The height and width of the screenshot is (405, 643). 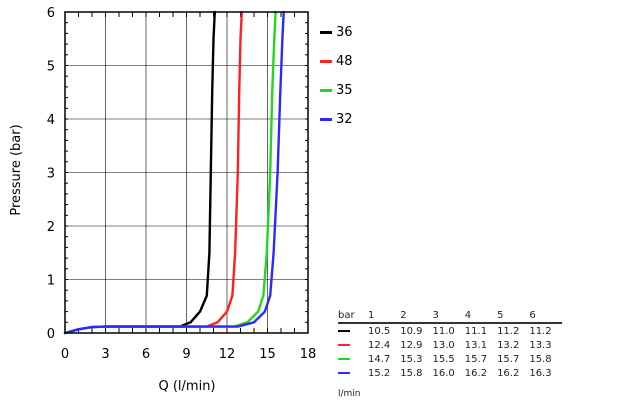 I want to click on table-row: 12.4 12.9 13.0 13.1 13.2 13.3, so click(x=450, y=345).